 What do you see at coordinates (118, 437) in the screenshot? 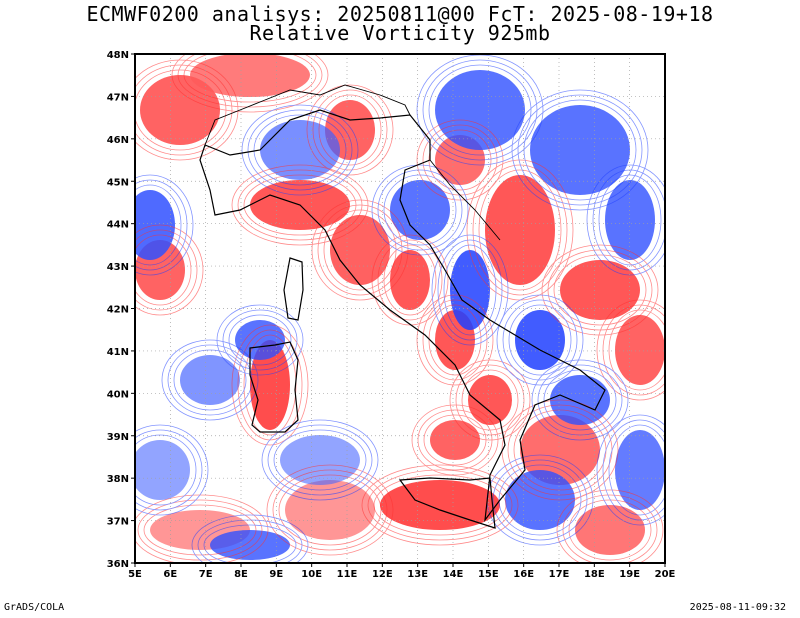
I see `latitude-label: 39N` at bounding box center [118, 437].